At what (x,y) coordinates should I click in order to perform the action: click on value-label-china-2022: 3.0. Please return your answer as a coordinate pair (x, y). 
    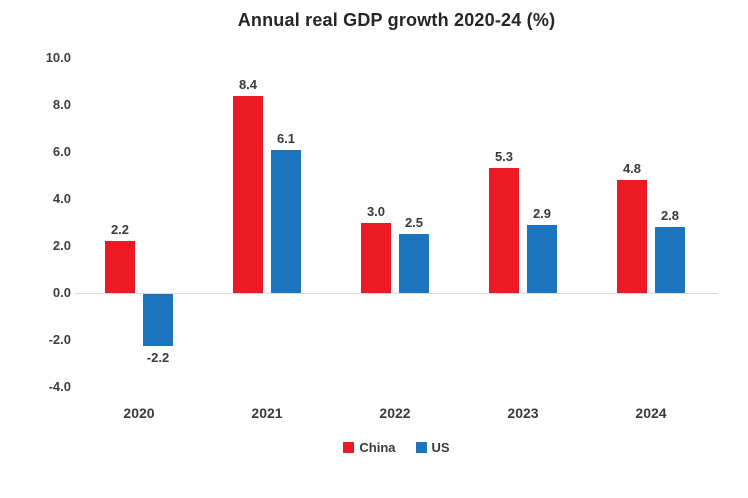
    Looking at the image, I should click on (376, 211).